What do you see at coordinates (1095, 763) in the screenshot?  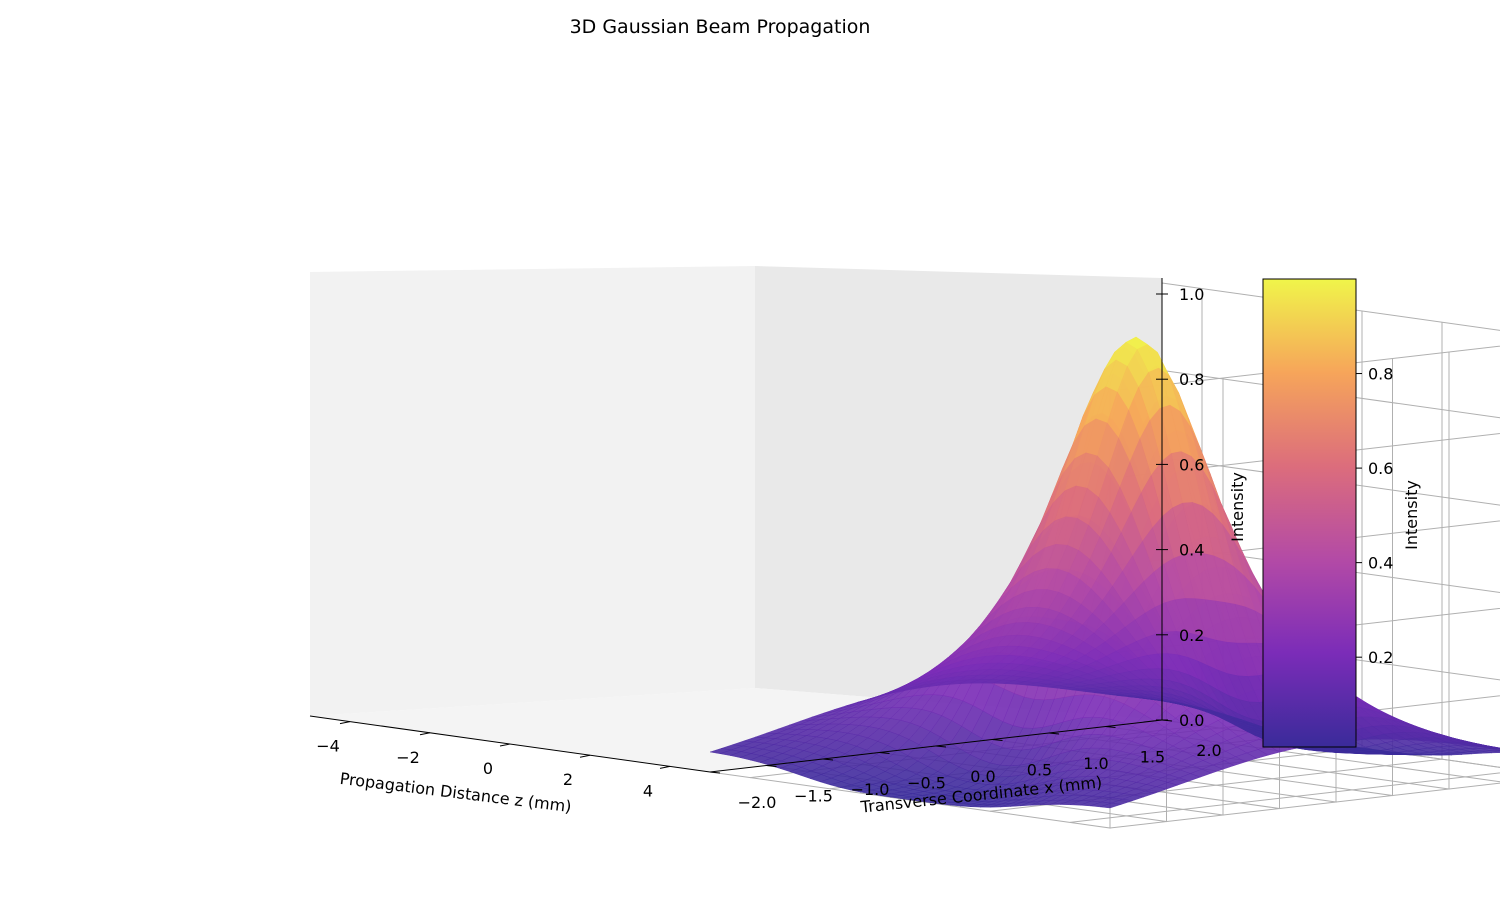 I see `transverse-tick-label: 1.0` at bounding box center [1095, 763].